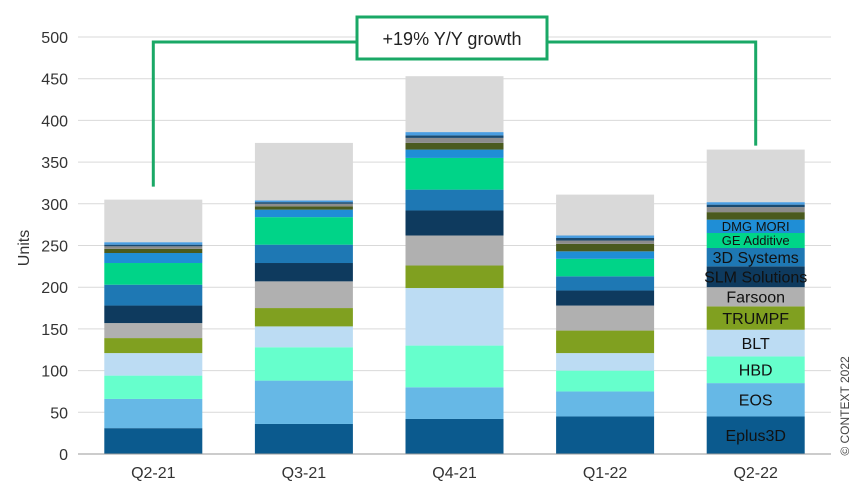 This screenshot has width=861, height=503. I want to click on segment-label: DMG MORI, so click(756, 226).